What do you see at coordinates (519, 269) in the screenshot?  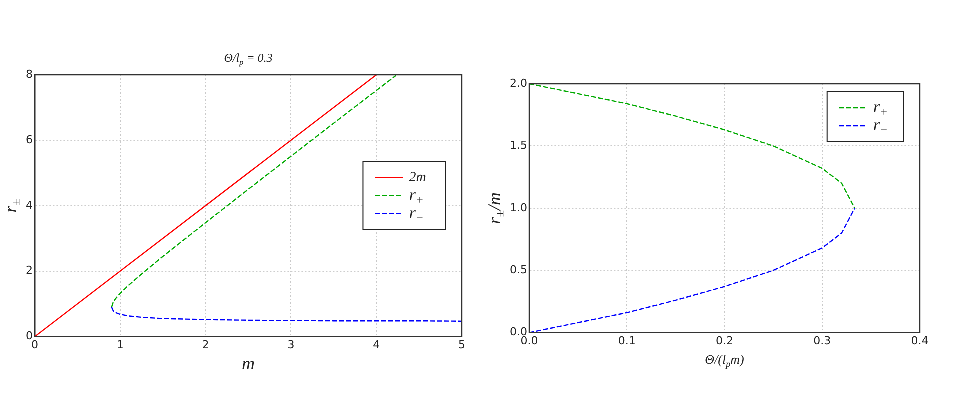 I see `y-tick-label: 0.5` at bounding box center [519, 269].